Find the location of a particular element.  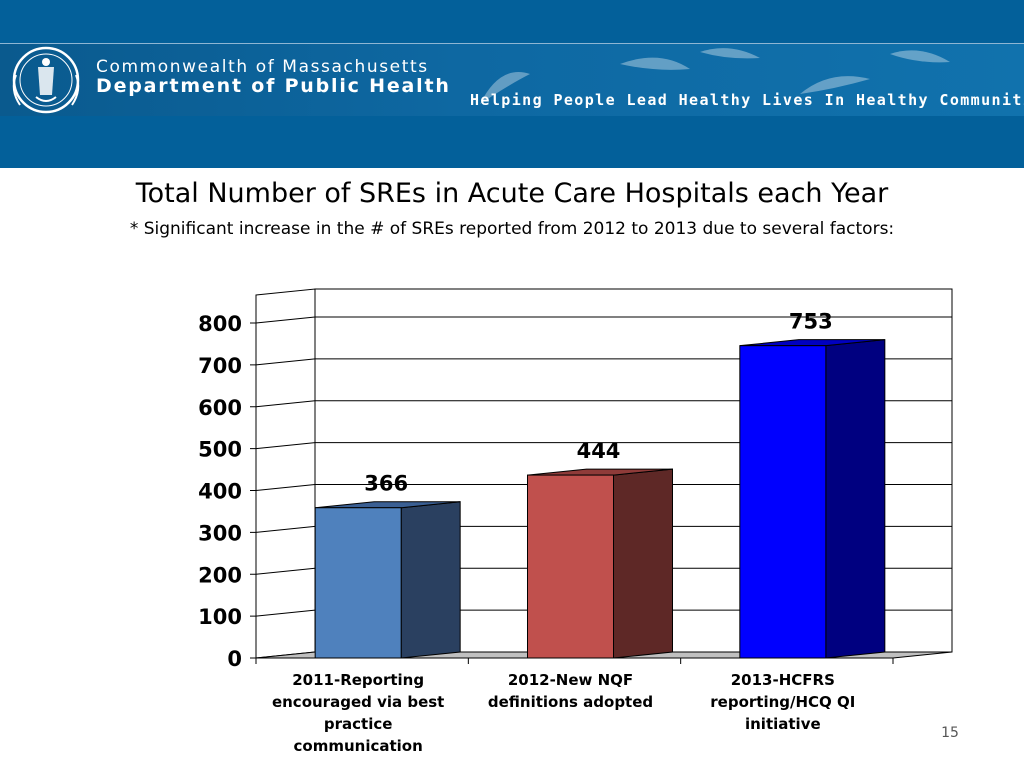

y-tick-label: 400 is located at coordinates (220, 492).